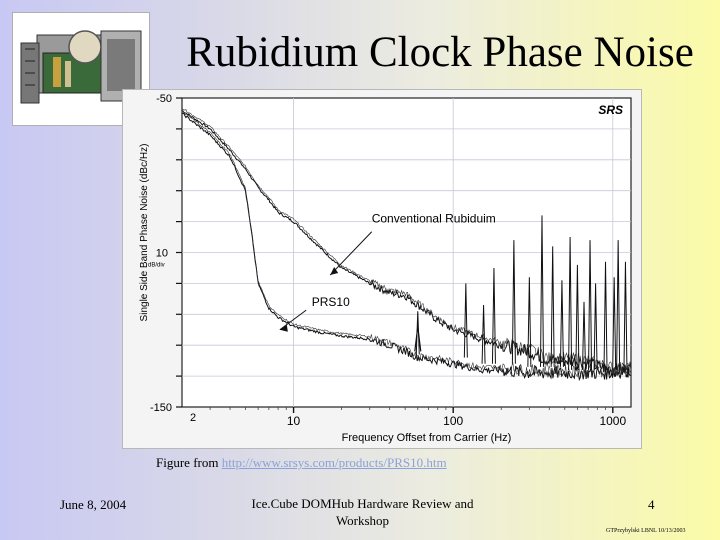  What do you see at coordinates (189, 462) in the screenshot?
I see `caption-prefix: Figure from` at bounding box center [189, 462].